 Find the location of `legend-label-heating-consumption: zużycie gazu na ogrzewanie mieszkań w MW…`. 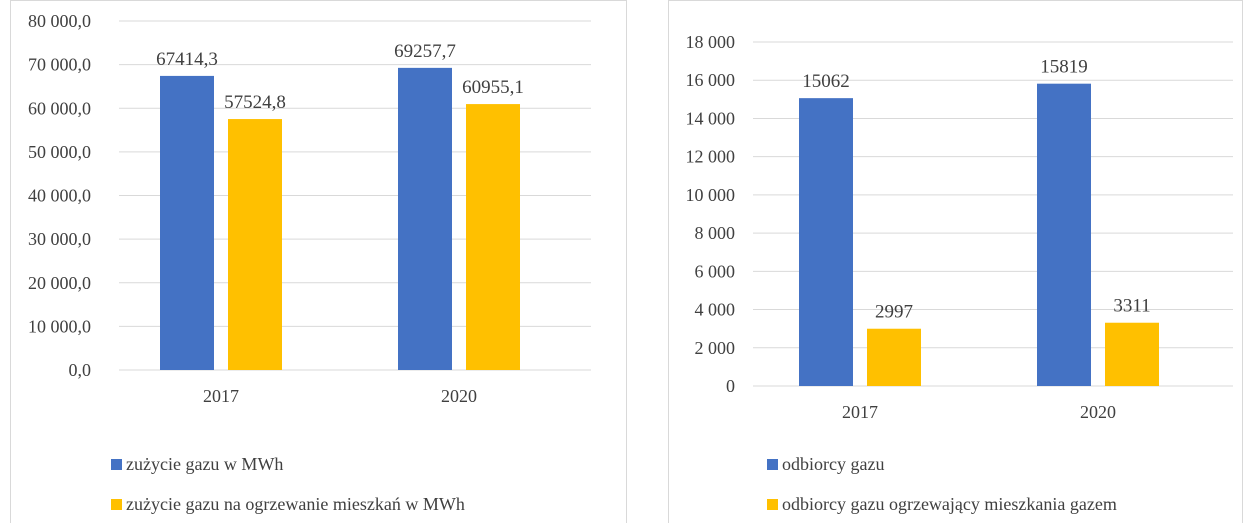

legend-label-heating-consumption: zużycie gazu na ogrzewanie mieszkań w MW… is located at coordinates (295, 504).